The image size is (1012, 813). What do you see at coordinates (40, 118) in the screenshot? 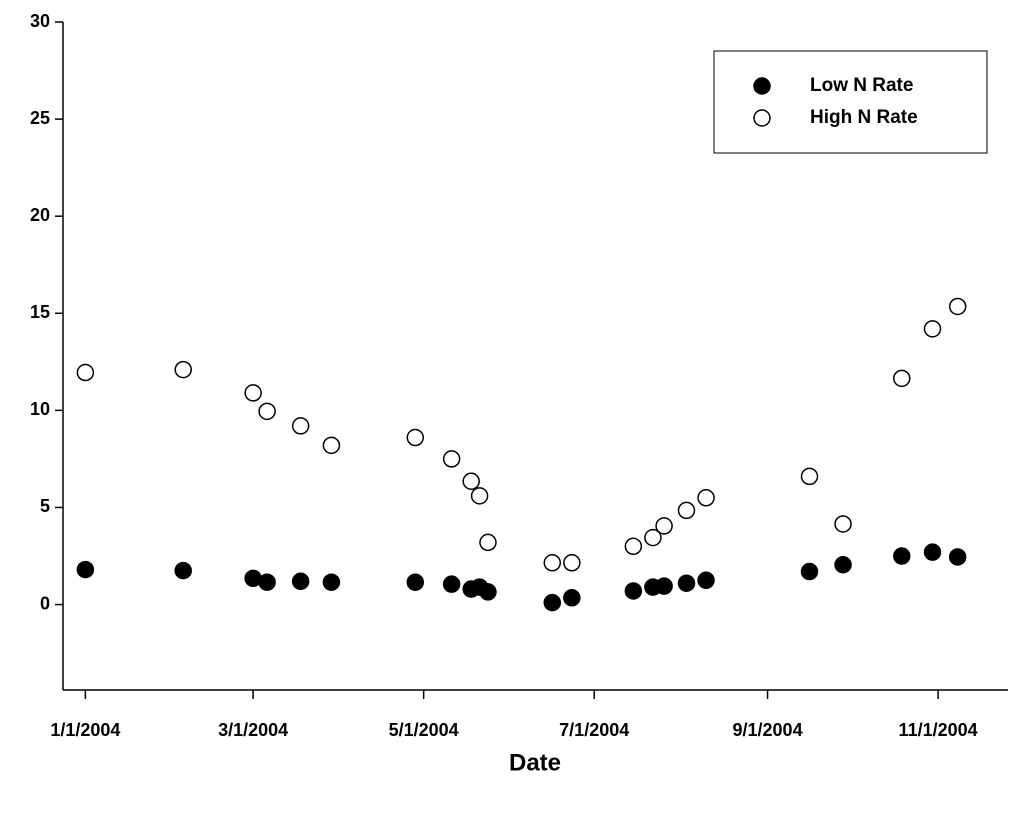
I see `y-tick-label: 25` at bounding box center [40, 118].